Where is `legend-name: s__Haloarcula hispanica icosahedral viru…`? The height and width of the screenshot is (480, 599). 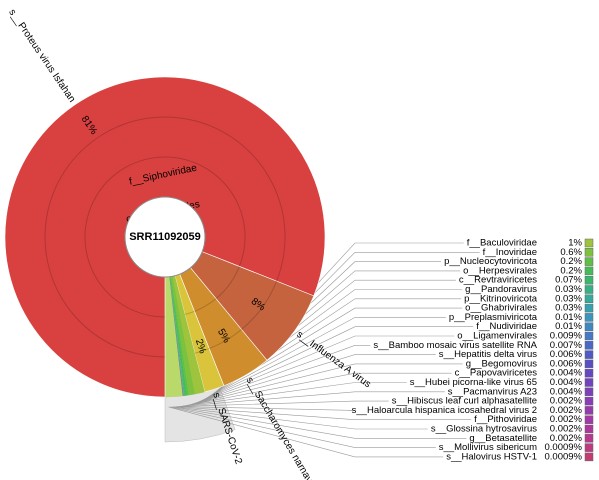
legend-name: s__Haloarcula hispanica icosahedral viru… is located at coordinates (444, 410).